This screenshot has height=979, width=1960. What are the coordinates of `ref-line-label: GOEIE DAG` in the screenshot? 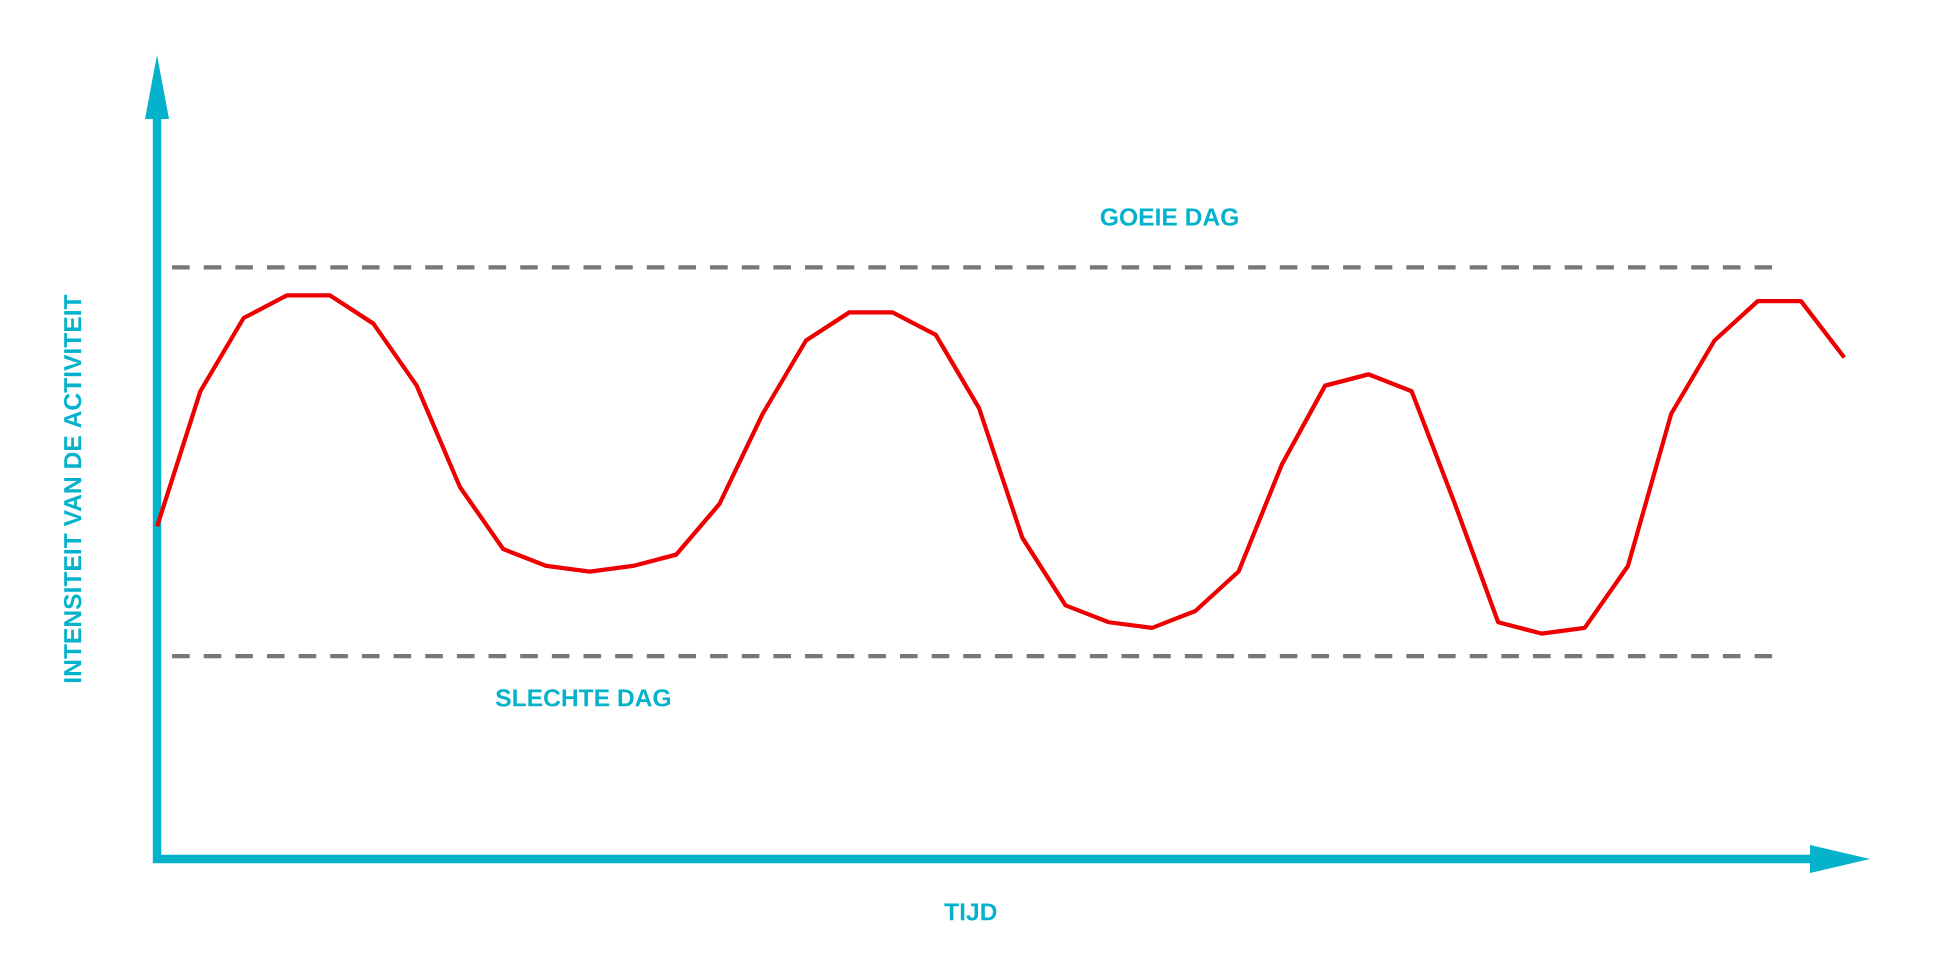 It's located at (1169, 217).